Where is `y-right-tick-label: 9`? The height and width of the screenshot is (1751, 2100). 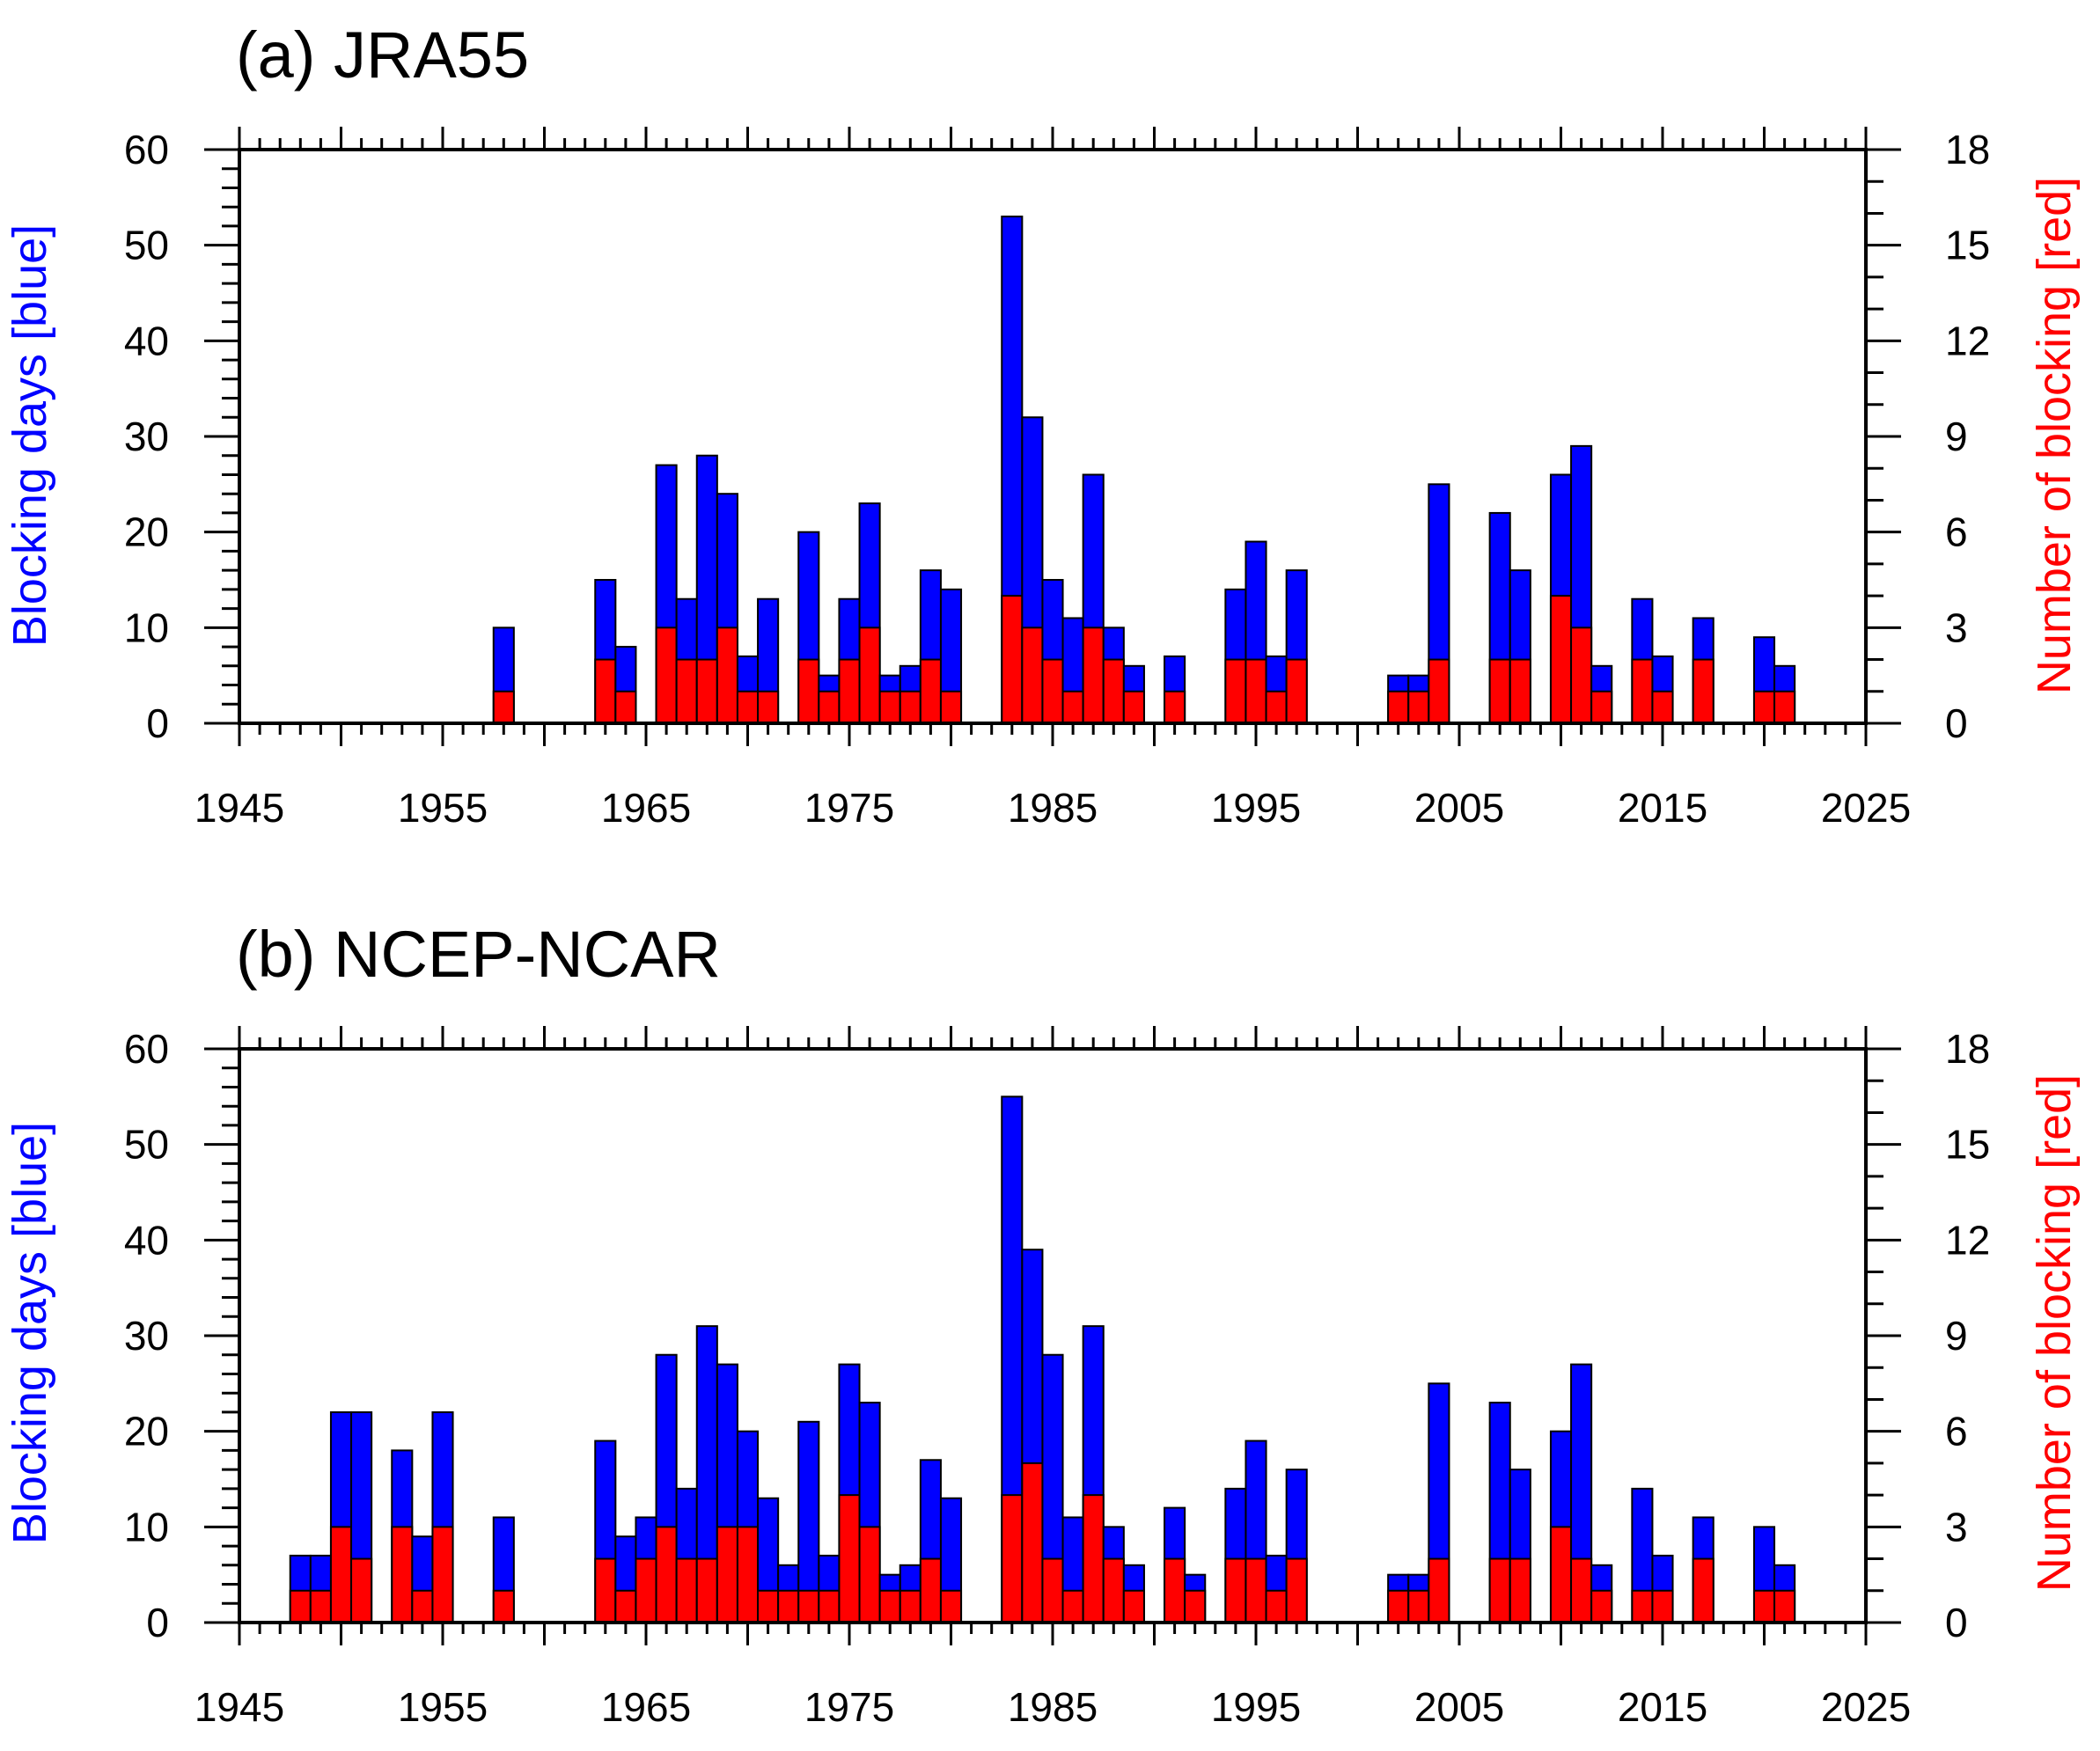
y-right-tick-label: 9 is located at coordinates (1956, 1336).